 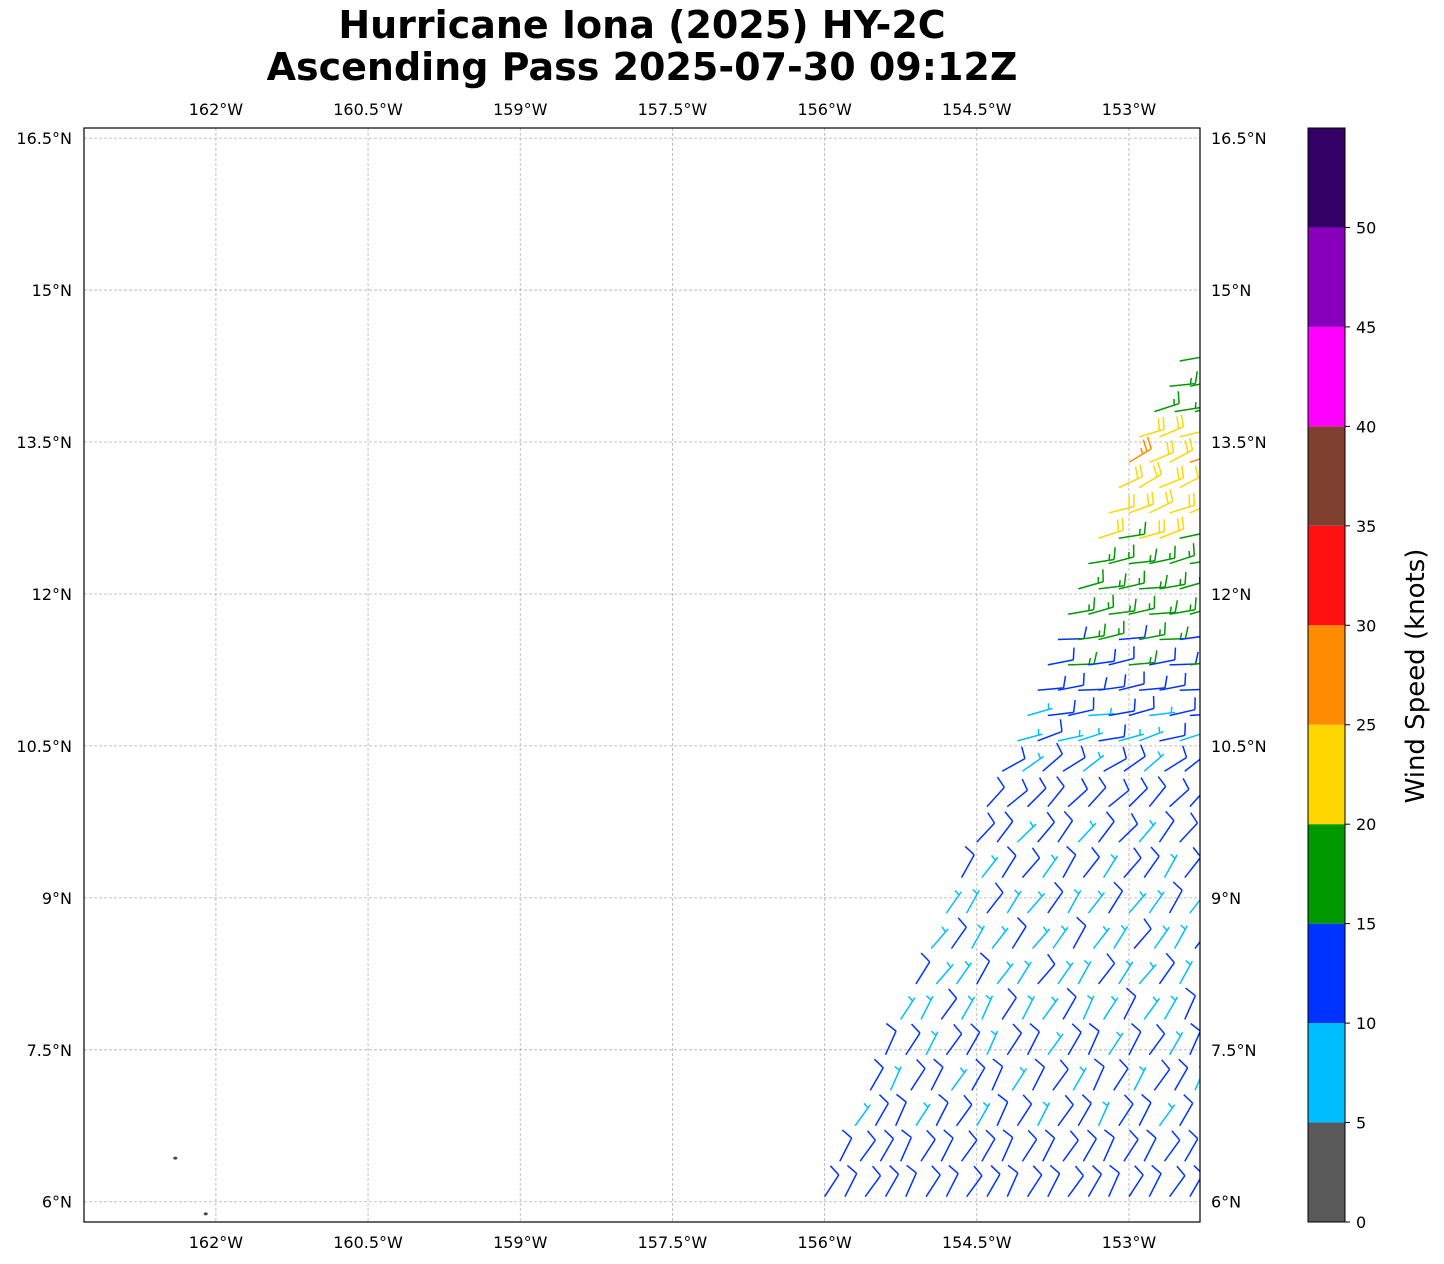 I want to click on lat-tick-label-right: 12°N, so click(x=1231, y=594).